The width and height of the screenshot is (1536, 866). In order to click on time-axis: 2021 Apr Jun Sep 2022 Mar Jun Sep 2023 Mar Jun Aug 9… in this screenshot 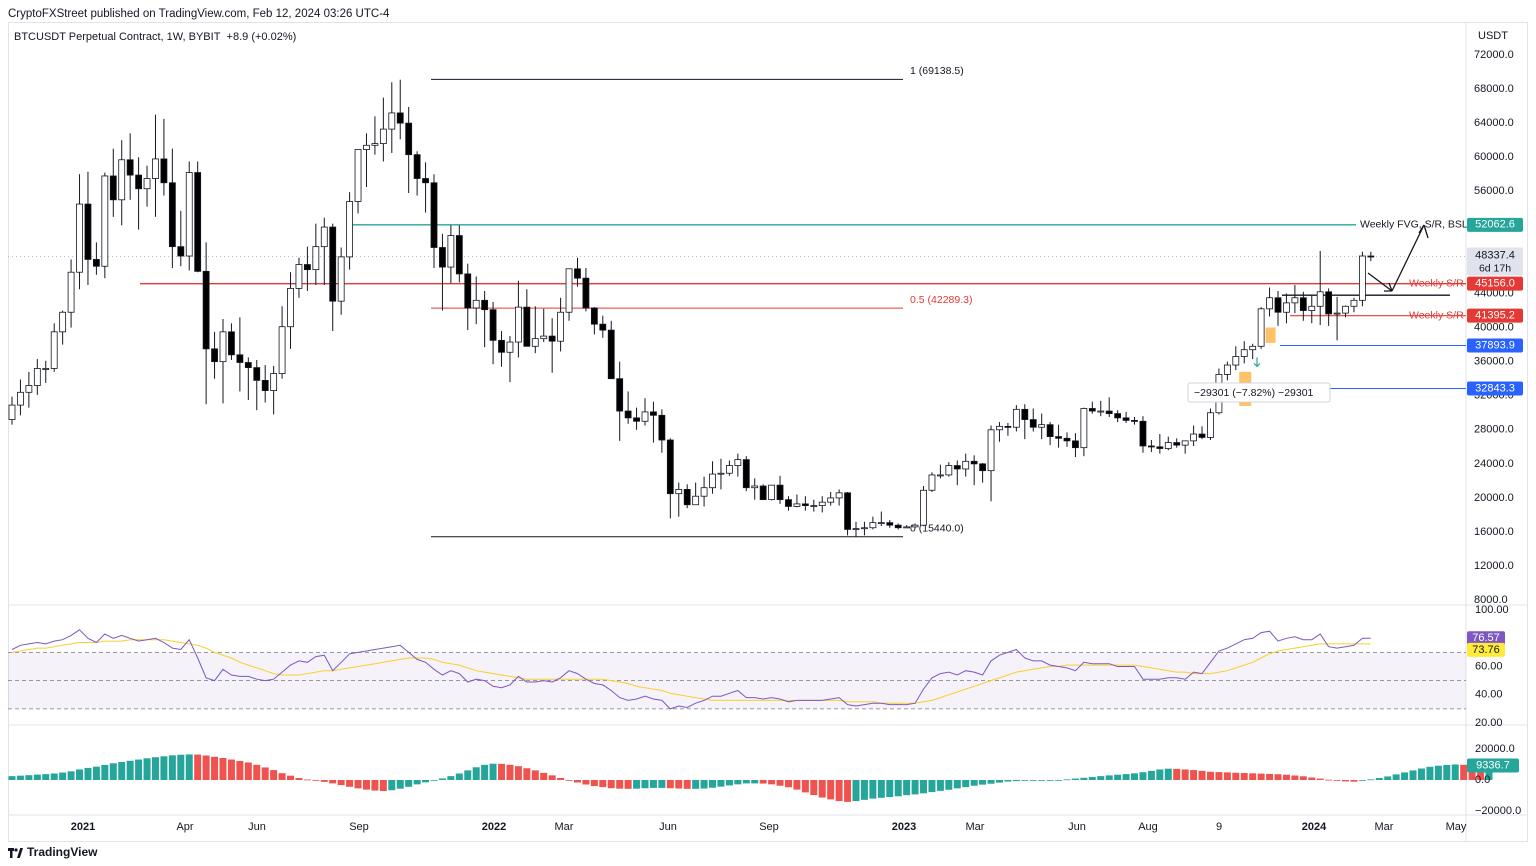, I will do `click(769, 827)`.